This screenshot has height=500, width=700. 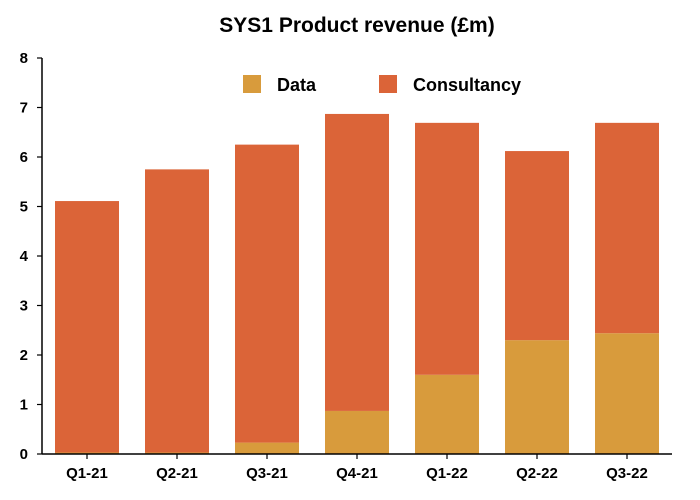 I want to click on y-tick-label: 7, so click(x=24, y=108).